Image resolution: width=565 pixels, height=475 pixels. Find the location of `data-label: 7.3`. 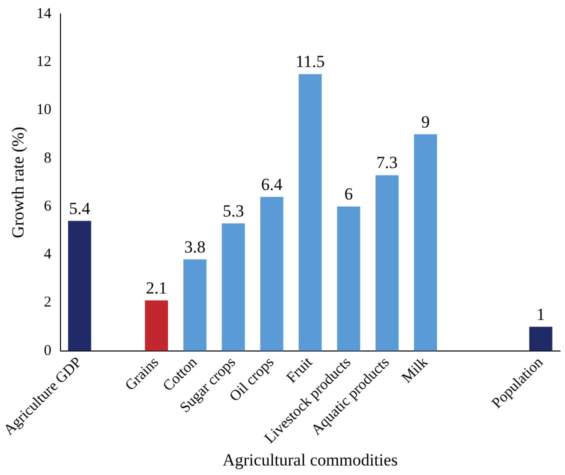

data-label: 7.3 is located at coordinates (387, 162).